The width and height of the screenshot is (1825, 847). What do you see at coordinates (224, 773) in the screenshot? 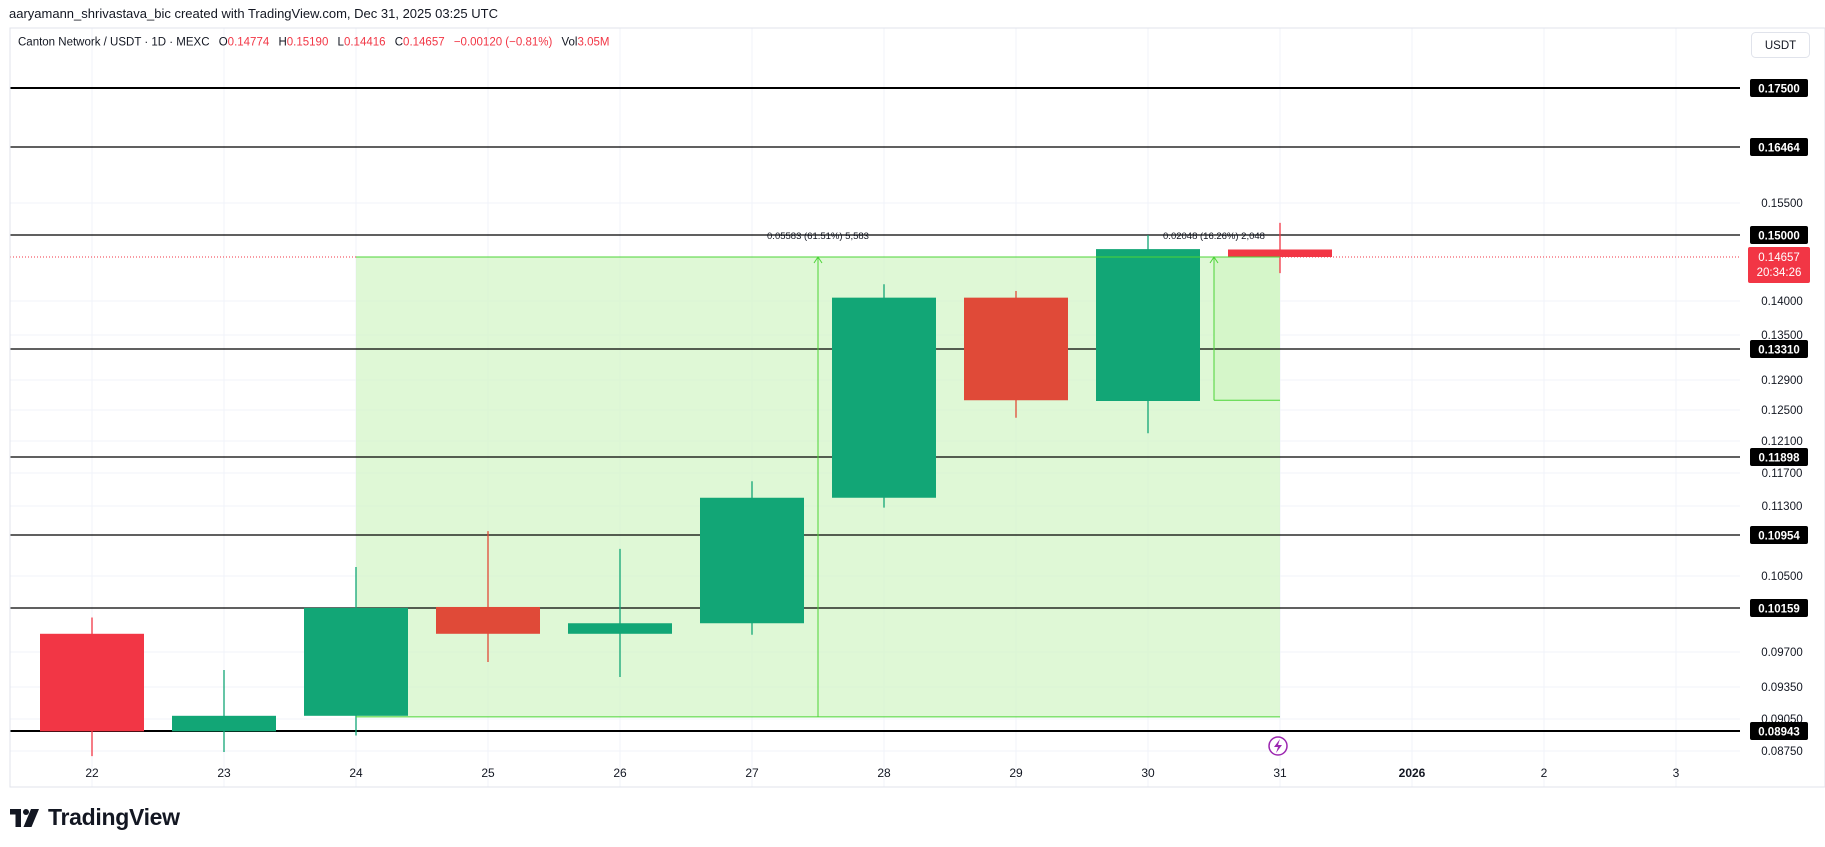
I see `time-axis-label: 23` at bounding box center [224, 773].